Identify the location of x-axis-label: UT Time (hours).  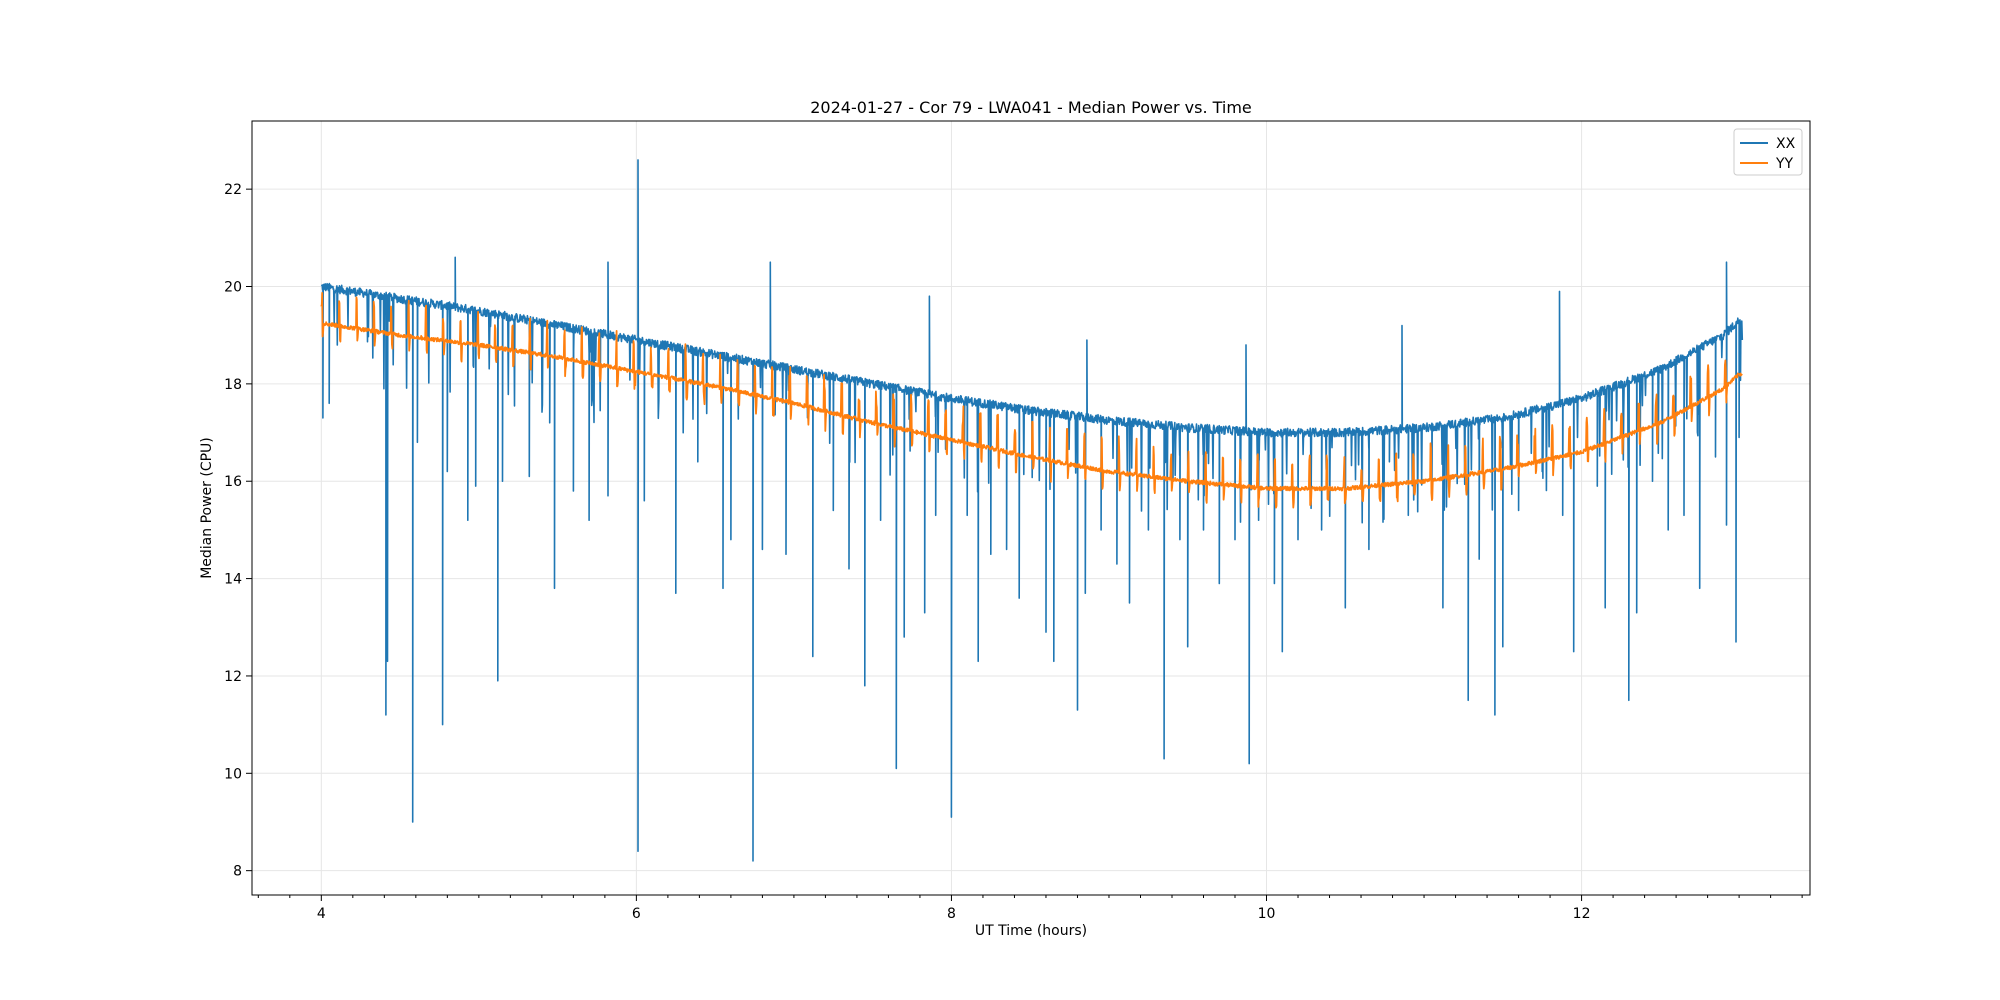
(1031, 931).